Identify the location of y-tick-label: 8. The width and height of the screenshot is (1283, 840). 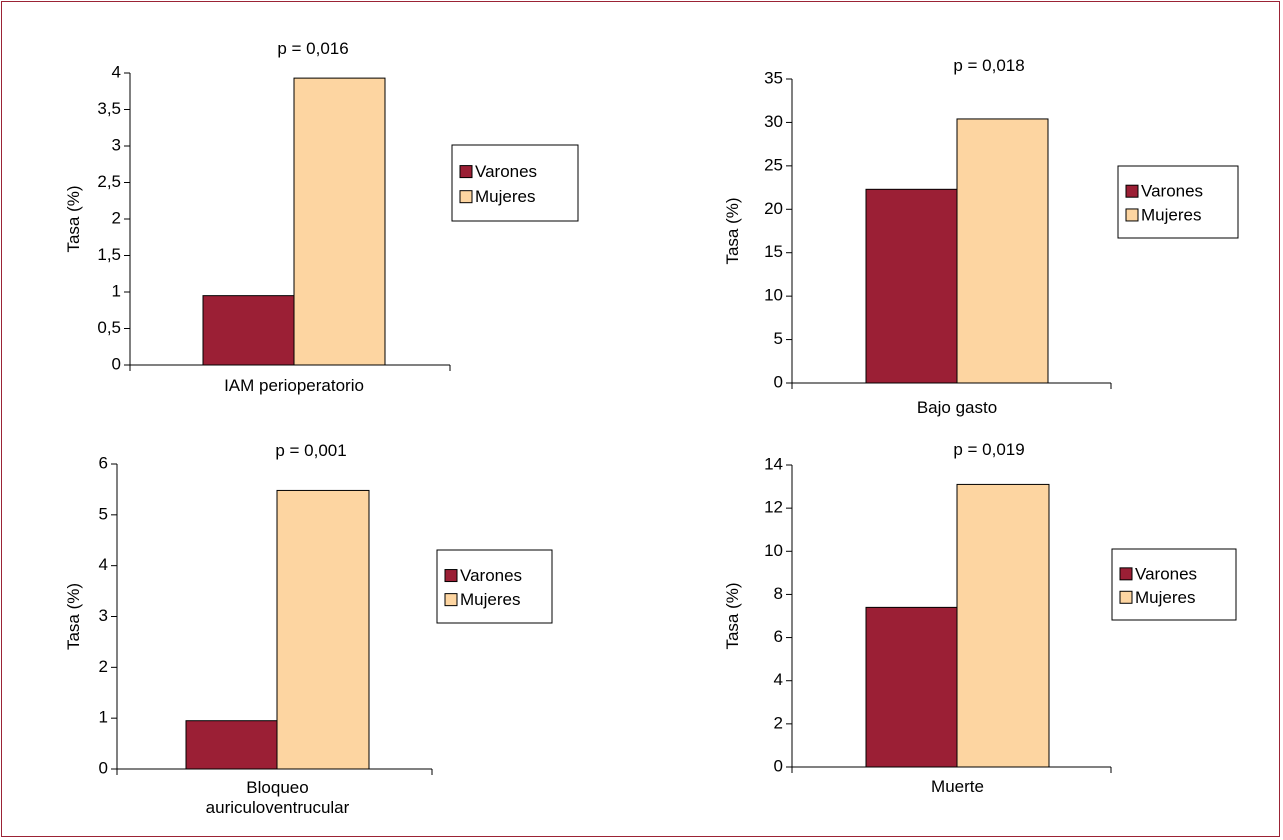
(778, 593).